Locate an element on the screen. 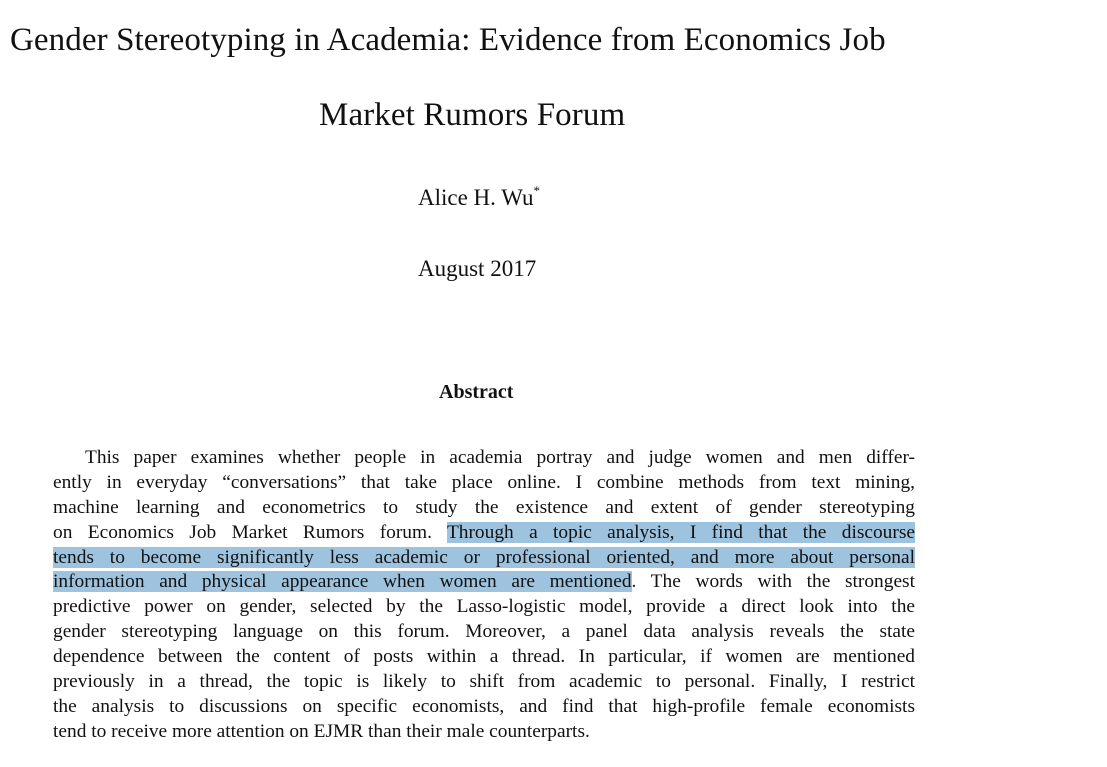  author-footnote-mark: * is located at coordinates (537, 190).